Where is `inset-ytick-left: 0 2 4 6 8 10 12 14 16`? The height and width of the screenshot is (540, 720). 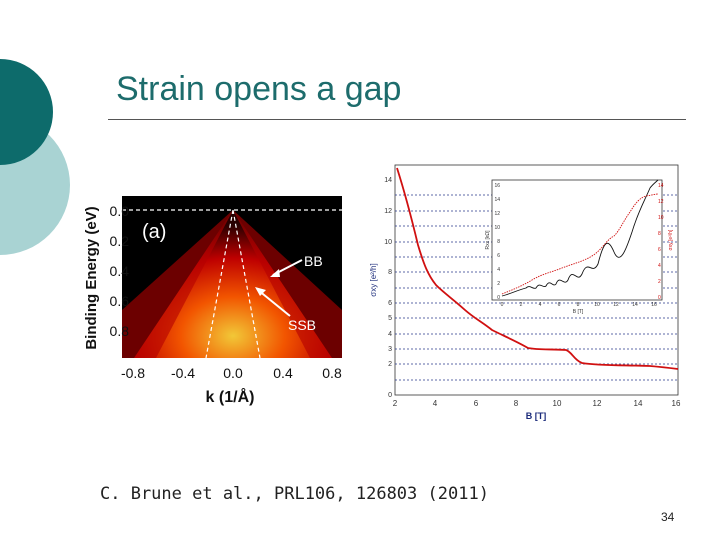
inset-ytick-left: 0 2 4 6 8 10 12 14 16 is located at coordinates (497, 242).